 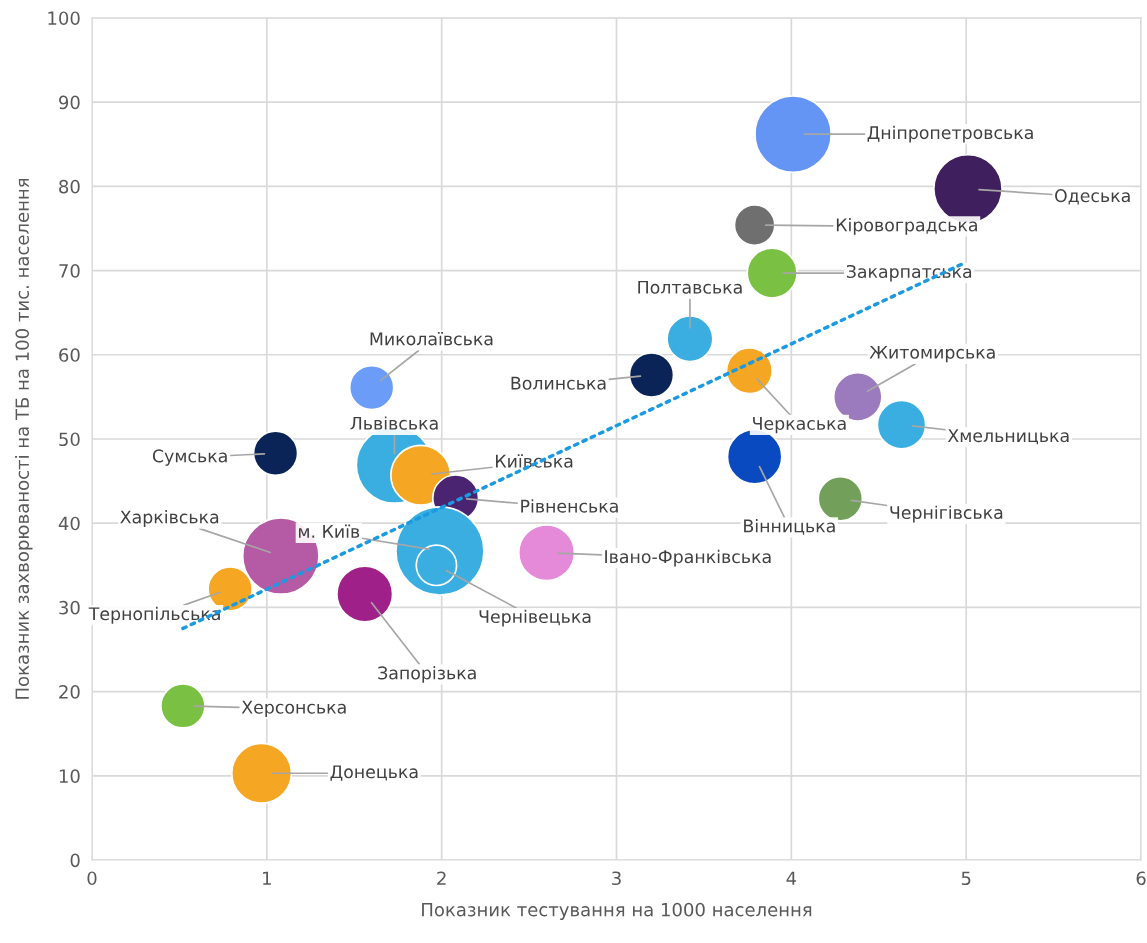 What do you see at coordinates (799, 425) in the screenshot?
I see `series-label: Черкаська` at bounding box center [799, 425].